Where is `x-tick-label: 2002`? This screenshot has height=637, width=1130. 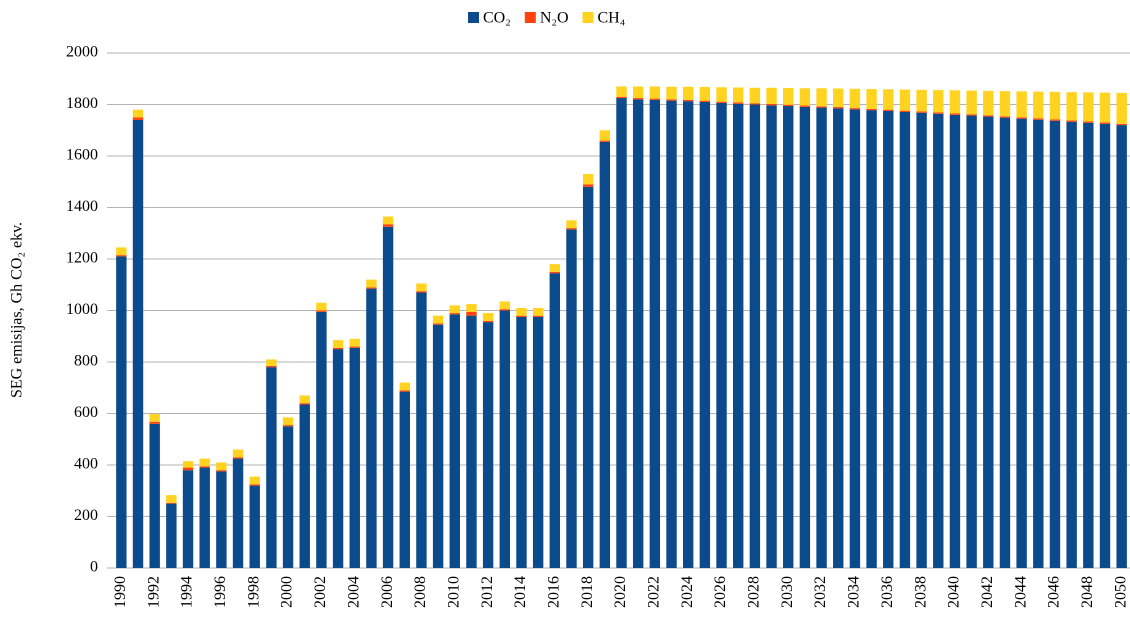 x-tick-label: 2002 is located at coordinates (320, 592).